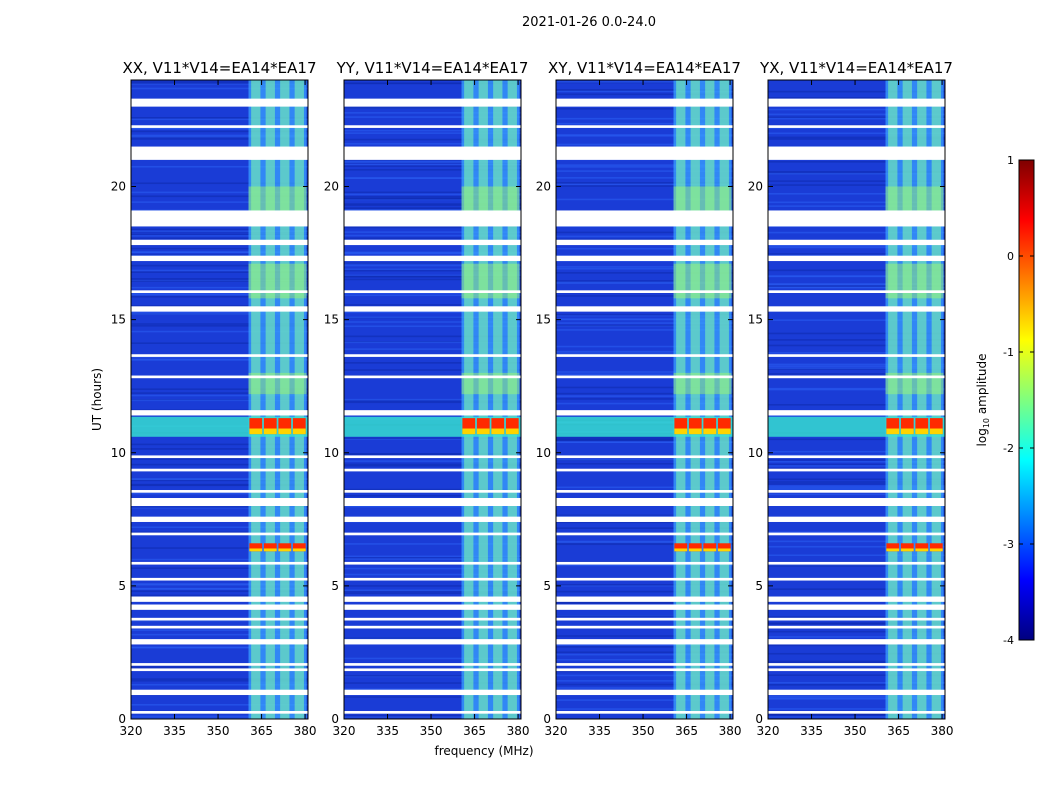 This screenshot has width=1050, height=800. What do you see at coordinates (982, 437) in the screenshot?
I see `colorbar-label-main: log` at bounding box center [982, 437].